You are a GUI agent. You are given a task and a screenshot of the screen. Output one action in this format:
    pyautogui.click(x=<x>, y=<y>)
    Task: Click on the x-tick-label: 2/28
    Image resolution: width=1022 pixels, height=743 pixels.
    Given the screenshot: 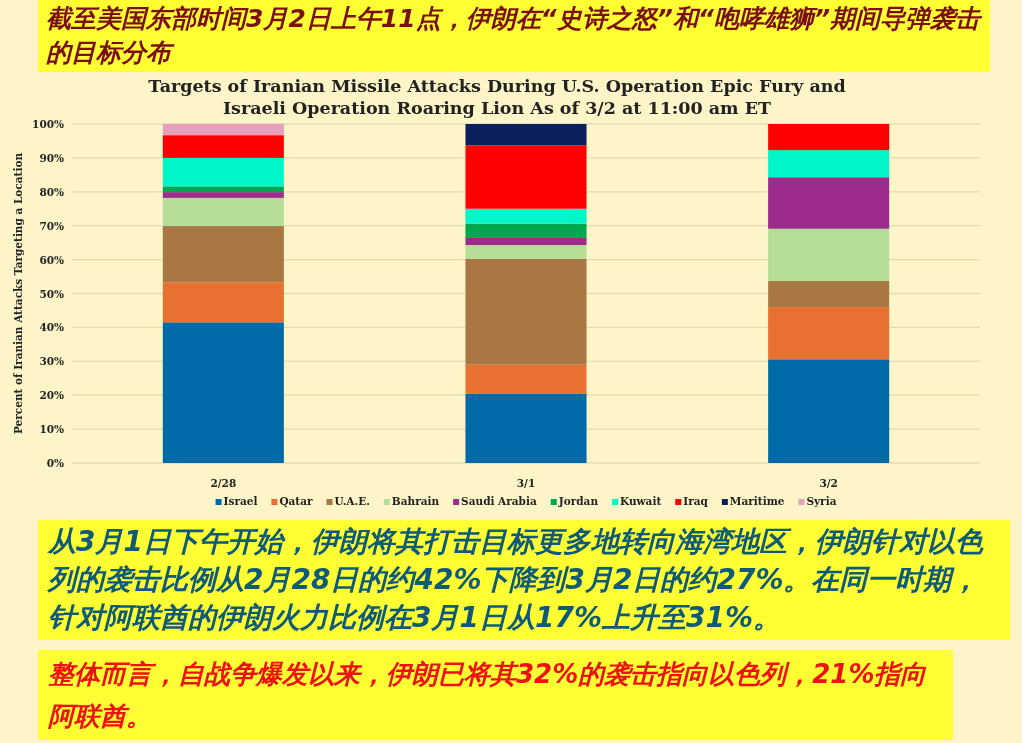 What is the action you would take?
    pyautogui.click(x=223, y=483)
    